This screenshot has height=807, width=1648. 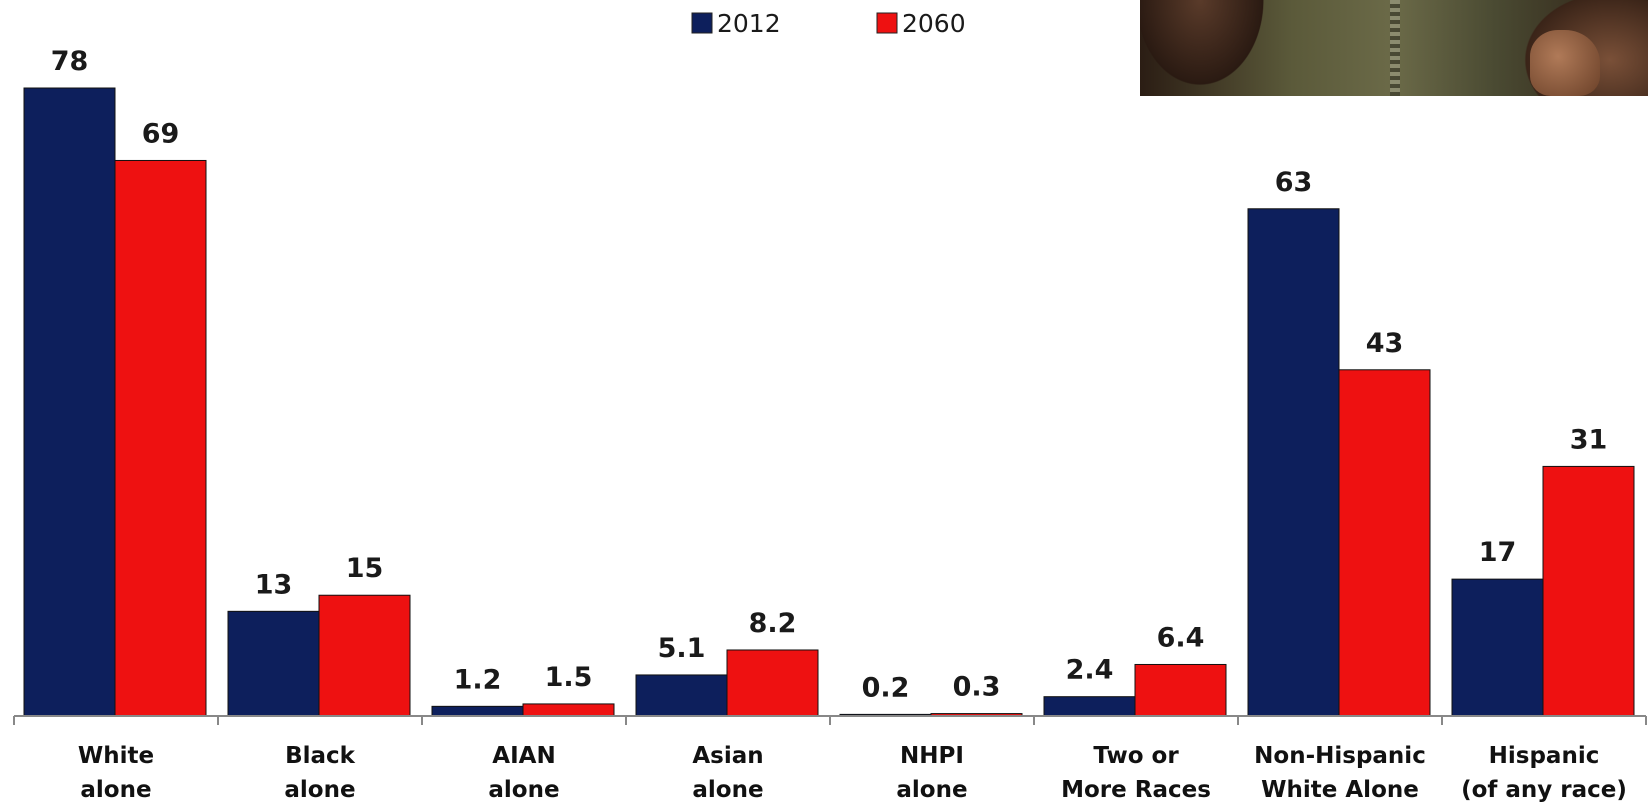 I want to click on x-axis, so click(x=830, y=720).